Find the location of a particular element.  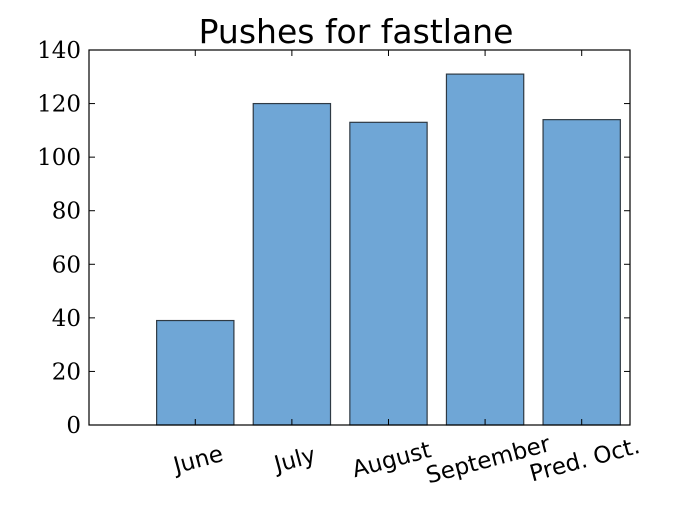

y-tick-label: 140 is located at coordinates (59, 51).